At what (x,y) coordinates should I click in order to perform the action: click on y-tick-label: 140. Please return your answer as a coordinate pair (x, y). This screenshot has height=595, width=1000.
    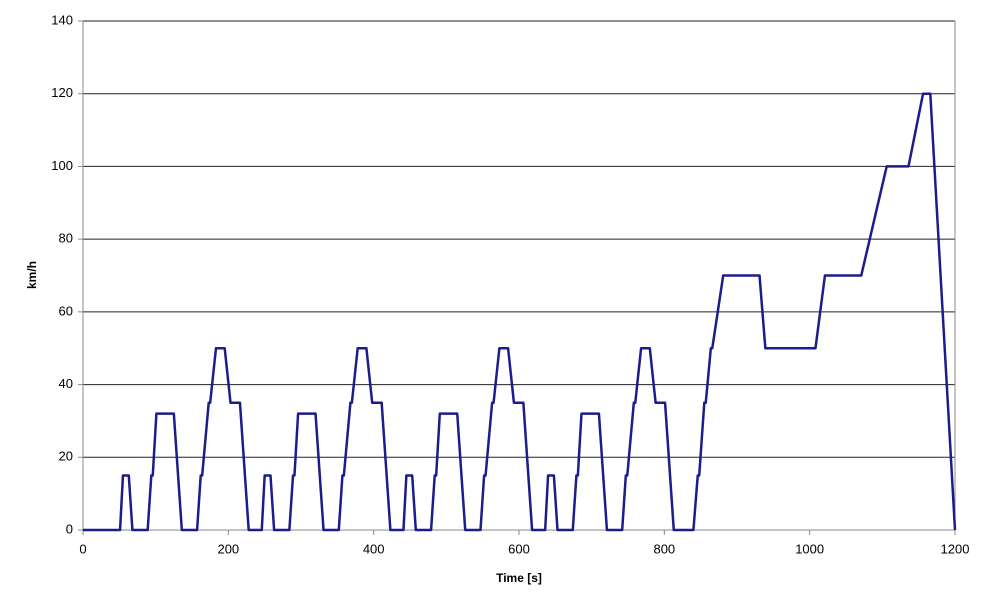
    Looking at the image, I should click on (62, 19).